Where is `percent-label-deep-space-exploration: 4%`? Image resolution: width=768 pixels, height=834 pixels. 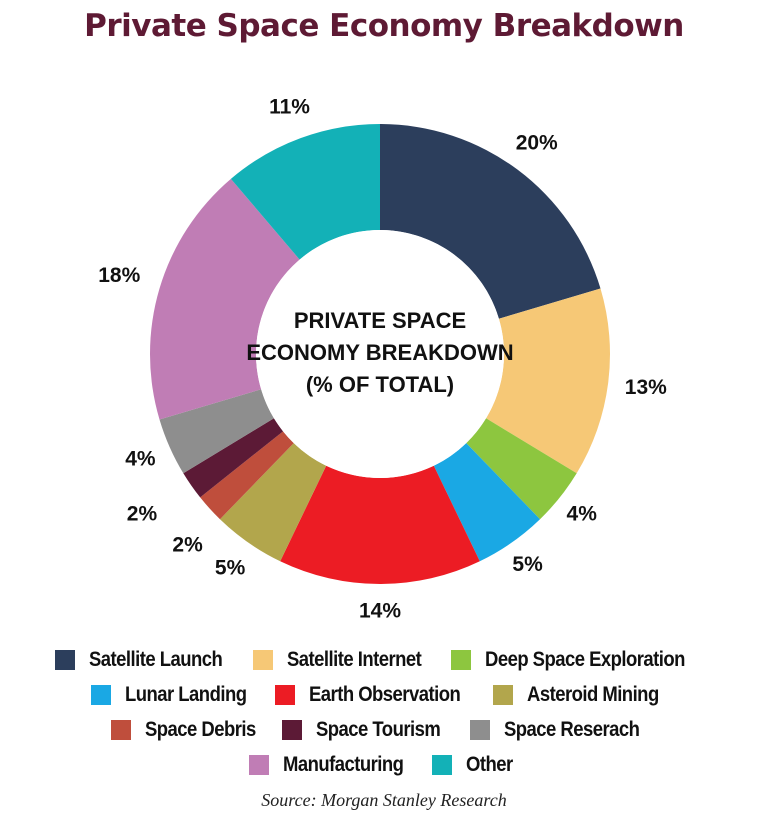
percent-label-deep-space-exploration: 4% is located at coordinates (582, 513).